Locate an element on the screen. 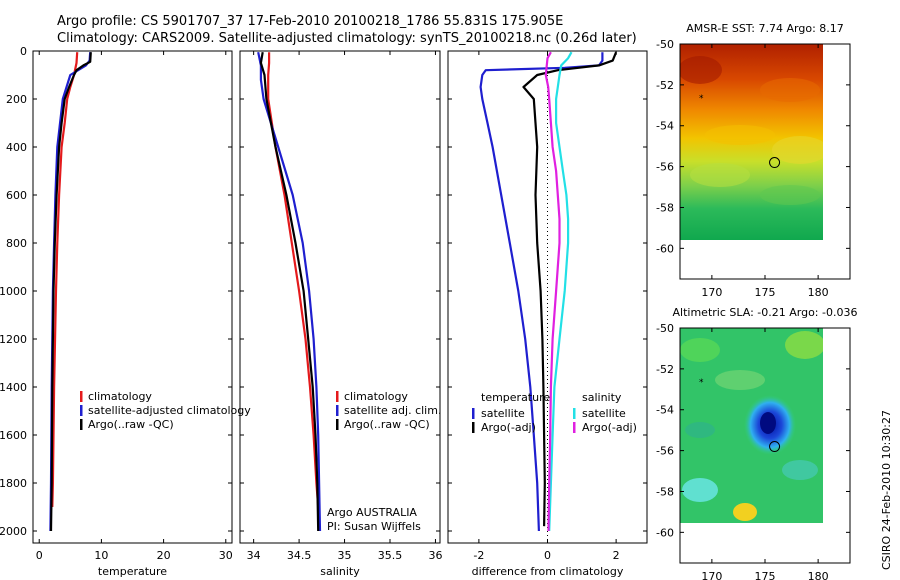  x-tick-label: 35.5 is located at coordinates (390, 555).